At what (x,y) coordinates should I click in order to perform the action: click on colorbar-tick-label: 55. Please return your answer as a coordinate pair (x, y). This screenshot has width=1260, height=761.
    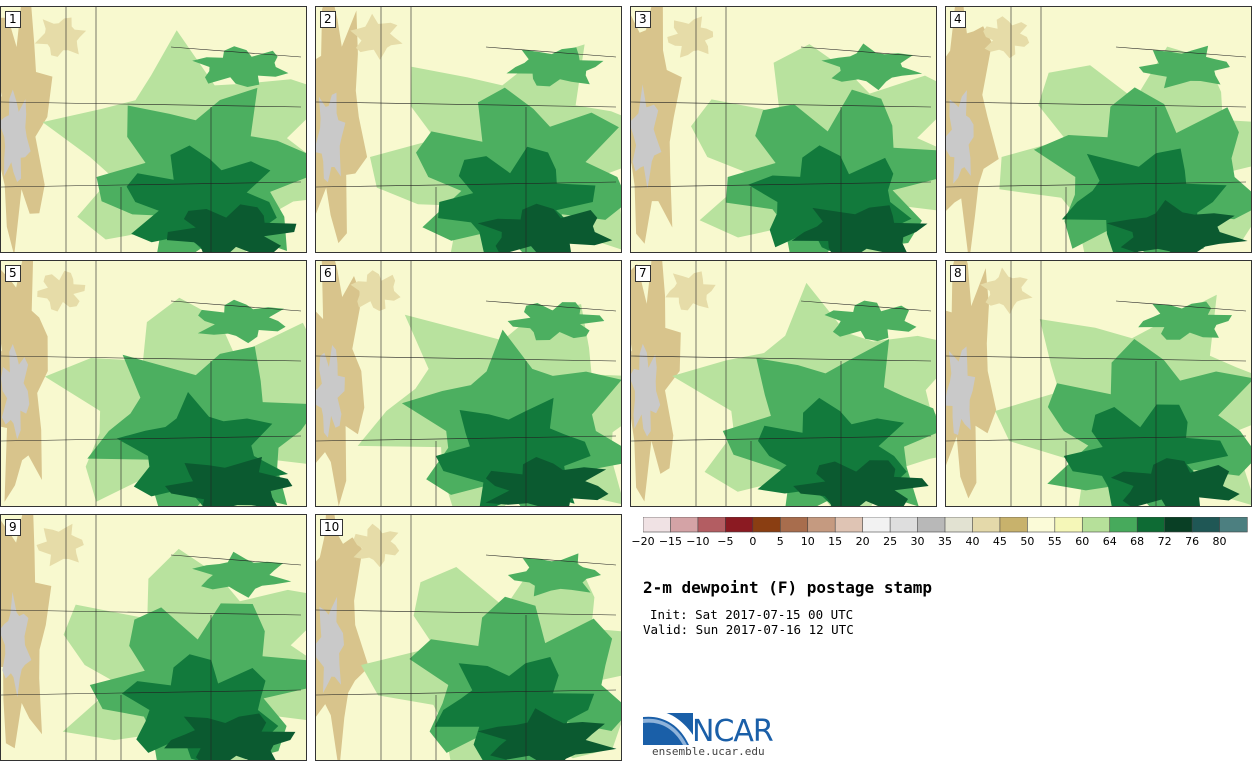
    Looking at the image, I should click on (1054, 541).